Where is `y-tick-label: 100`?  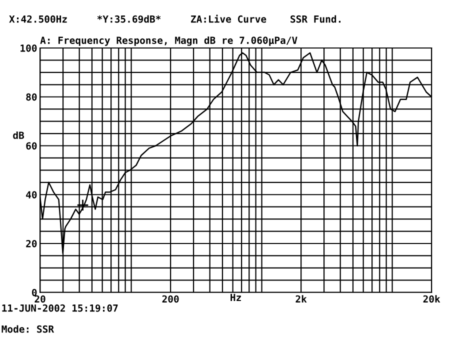
y-tick-label: 100 is located at coordinates (28, 48).